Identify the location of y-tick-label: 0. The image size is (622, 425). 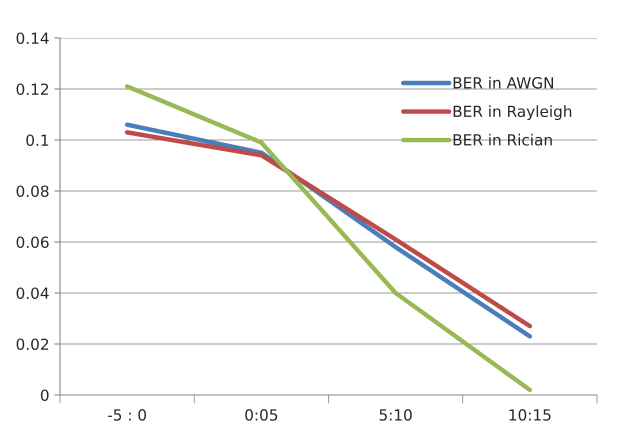
(44, 395).